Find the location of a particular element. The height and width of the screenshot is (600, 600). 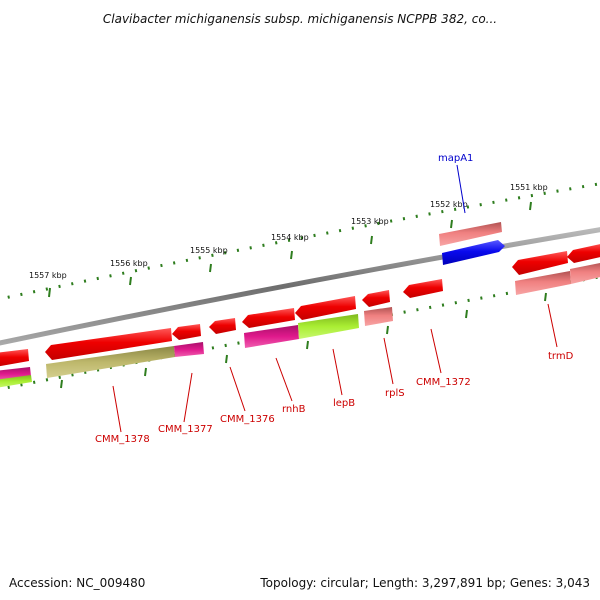

kbp-label: 1552 kbp is located at coordinates (449, 204).